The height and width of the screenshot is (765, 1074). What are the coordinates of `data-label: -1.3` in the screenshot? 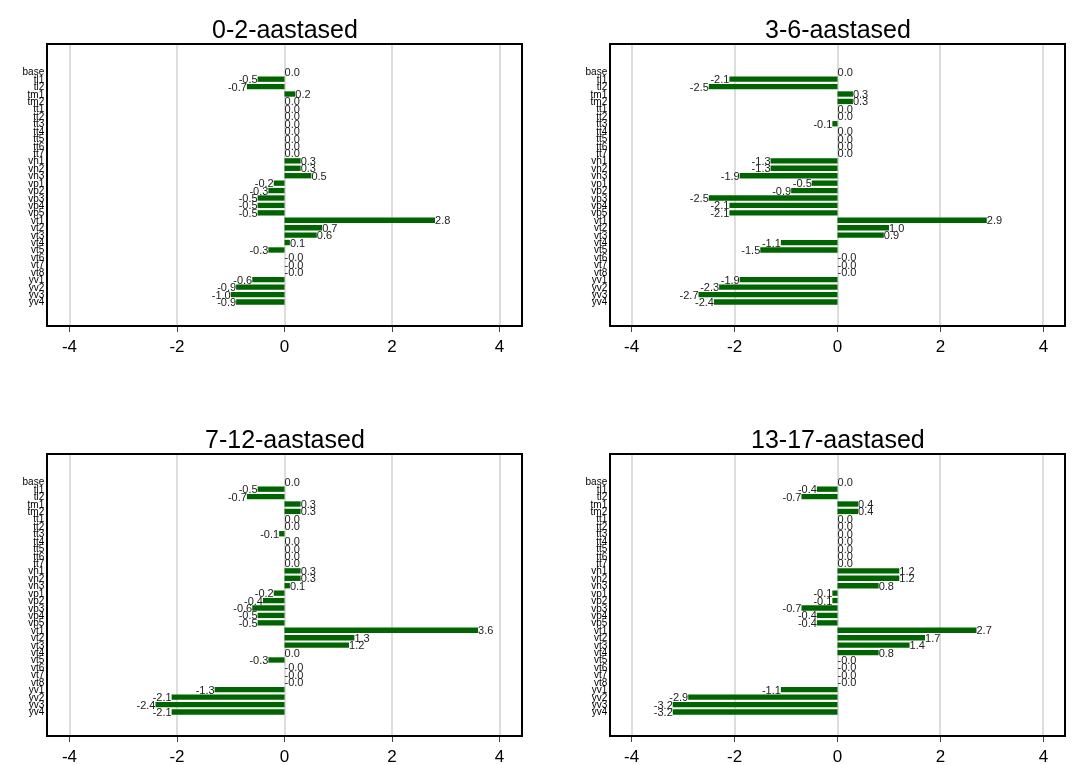 It's located at (205, 689).